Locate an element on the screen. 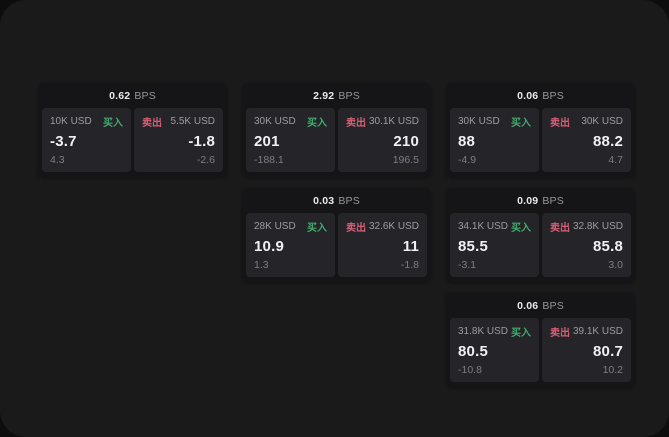  quote-card: 0.06 BPS 30K USD 买入 88 -4.9 卖出 30K USD is located at coordinates (540, 130).